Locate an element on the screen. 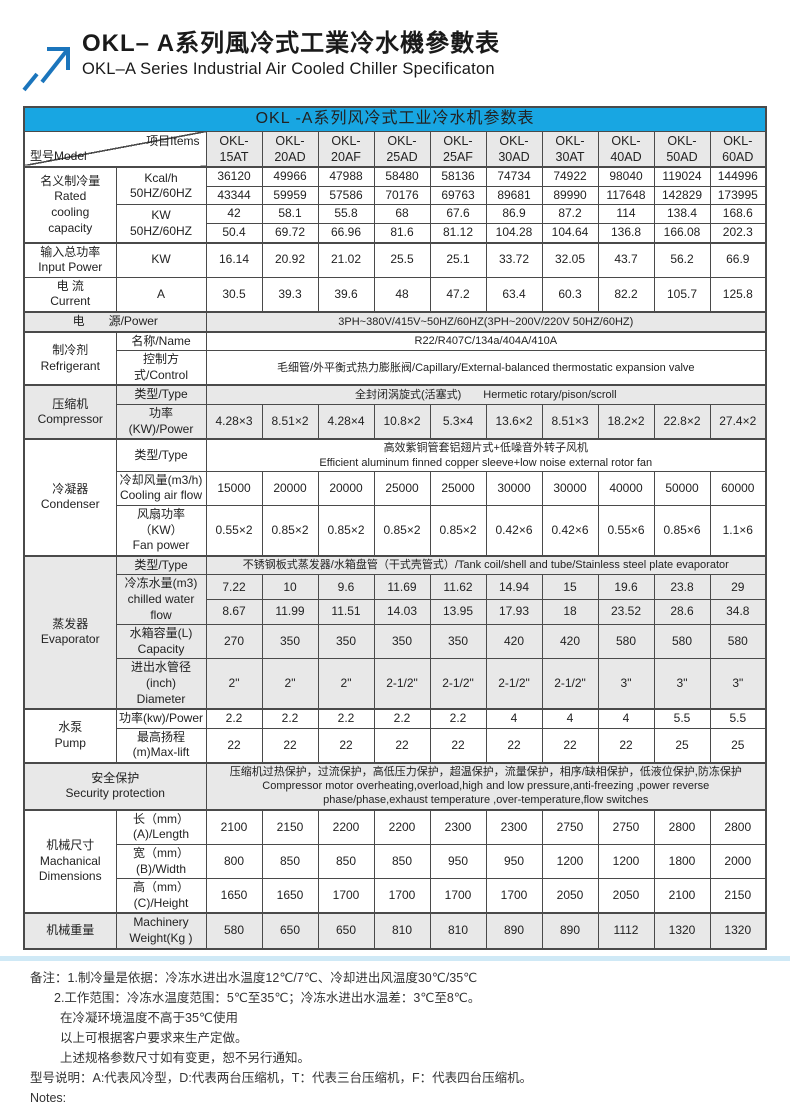 The width and height of the screenshot is (790, 1108). section-label-cell: 电 源/Power is located at coordinates (115, 322).